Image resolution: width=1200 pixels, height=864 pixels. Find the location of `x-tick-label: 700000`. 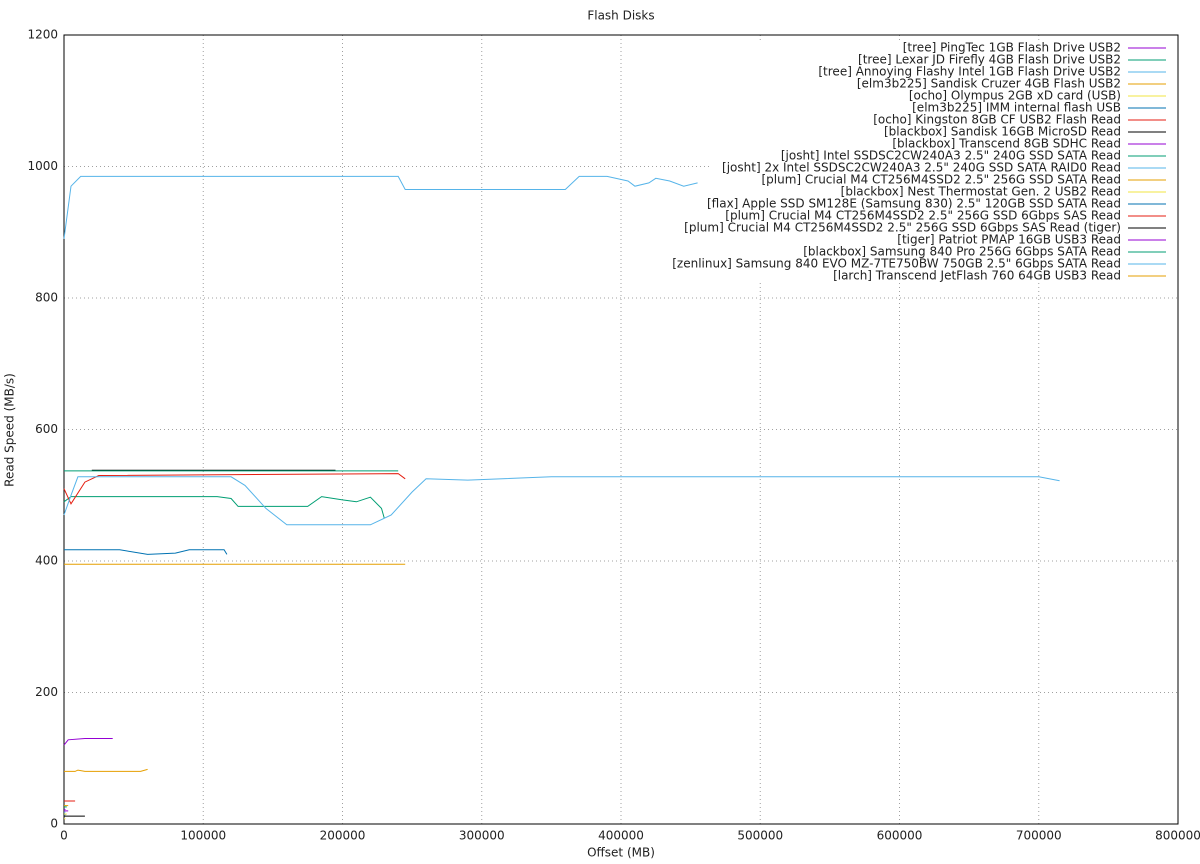

x-tick-label: 700000 is located at coordinates (1039, 836).